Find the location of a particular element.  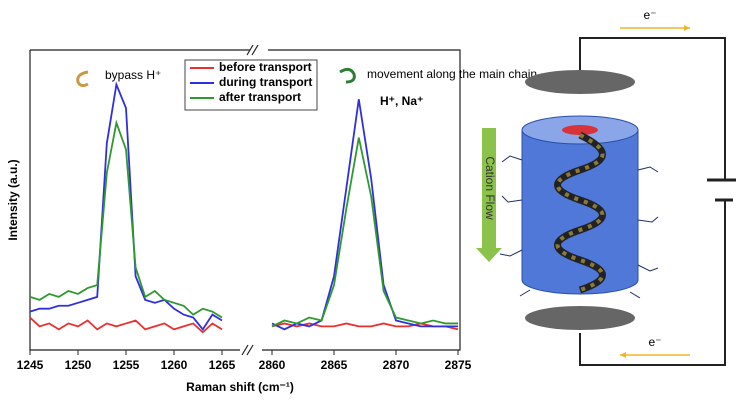

x-tick-label: 2875 is located at coordinates (458, 365).